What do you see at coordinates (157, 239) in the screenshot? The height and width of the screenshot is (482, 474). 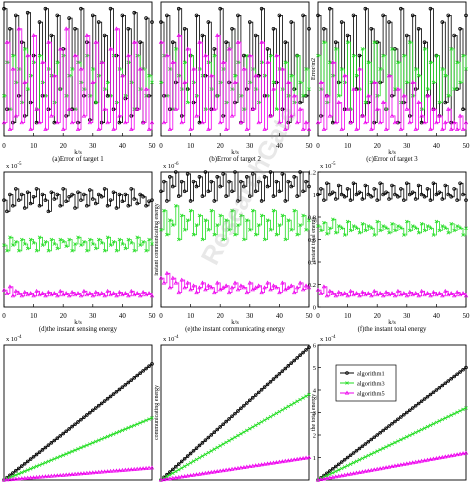 I see `y-axis-label: instant communicating energy` at bounding box center [157, 239].